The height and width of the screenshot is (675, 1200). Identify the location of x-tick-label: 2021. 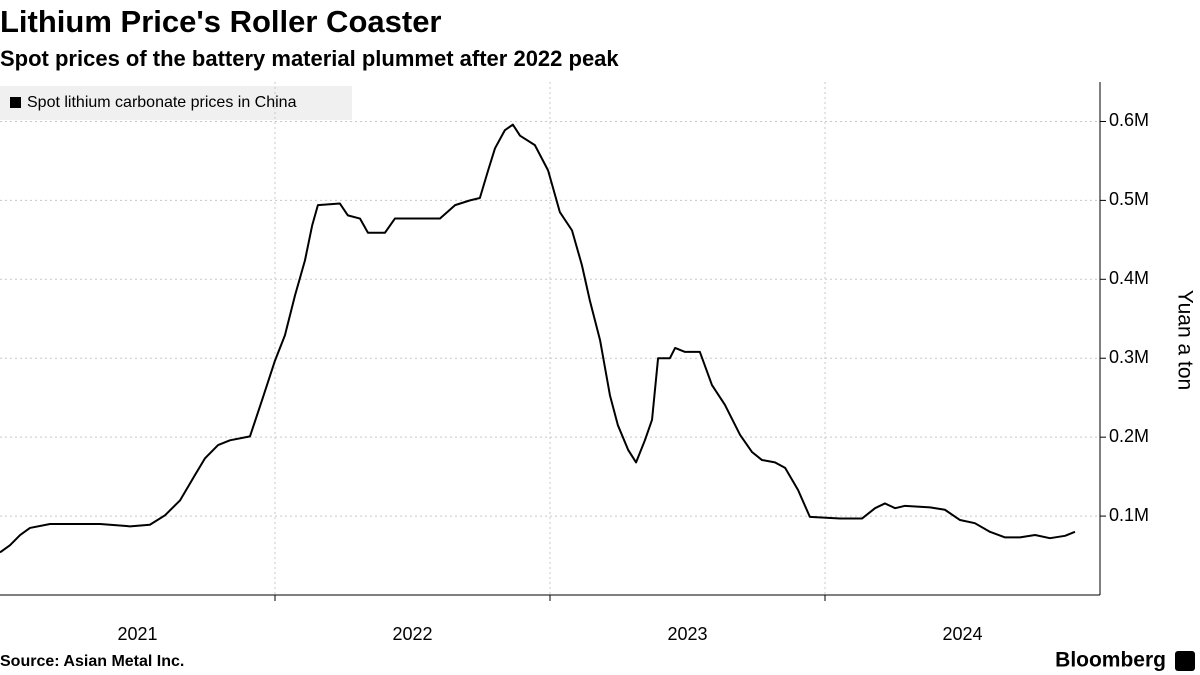
(137, 634).